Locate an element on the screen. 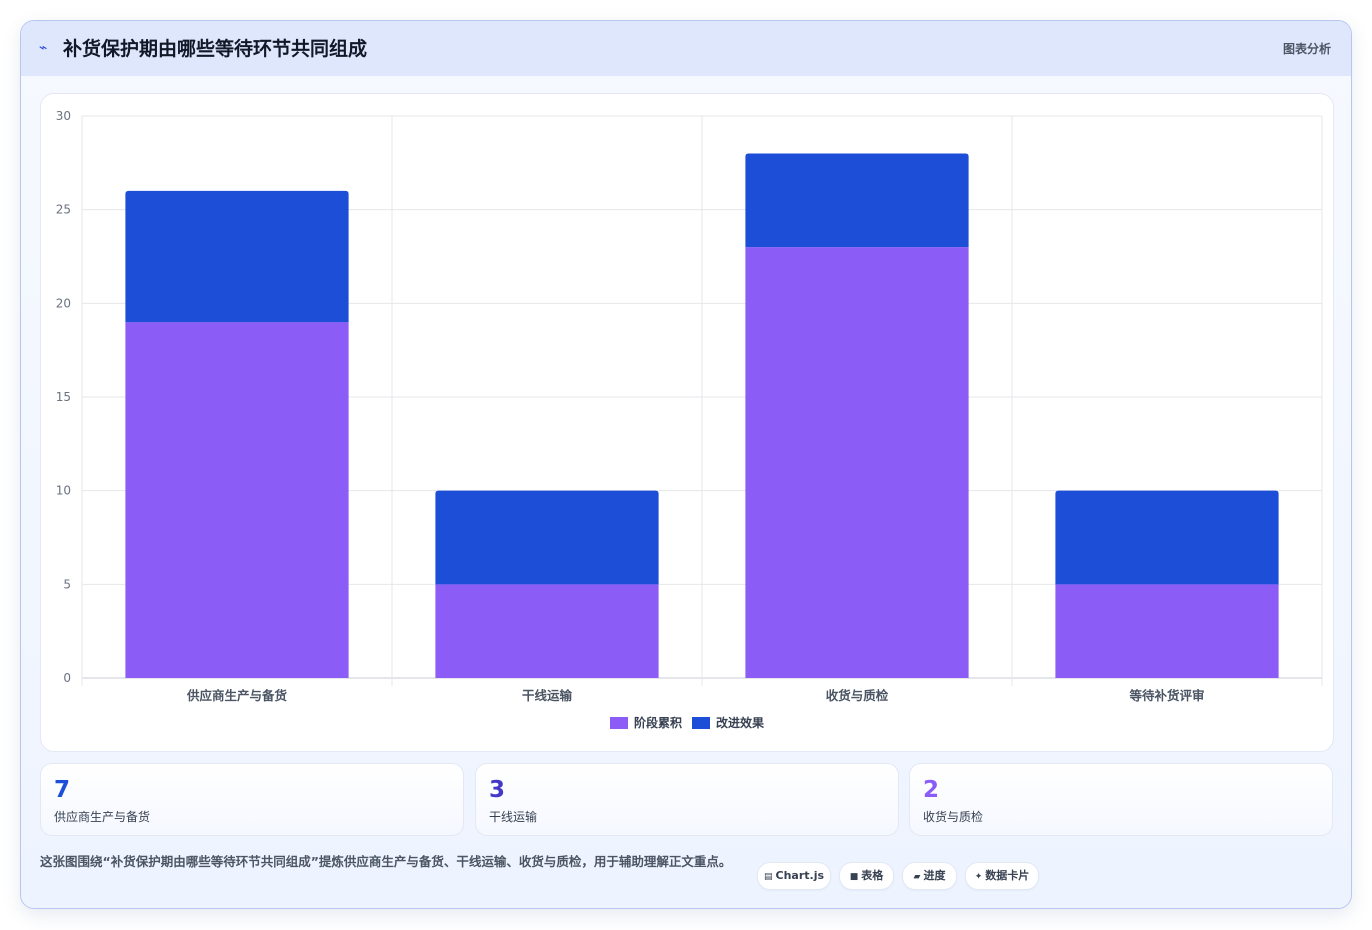 Image resolution: width=1372 pixels, height=930 pixels. chip-chartjs: ▤ Chart.js is located at coordinates (794, 876).